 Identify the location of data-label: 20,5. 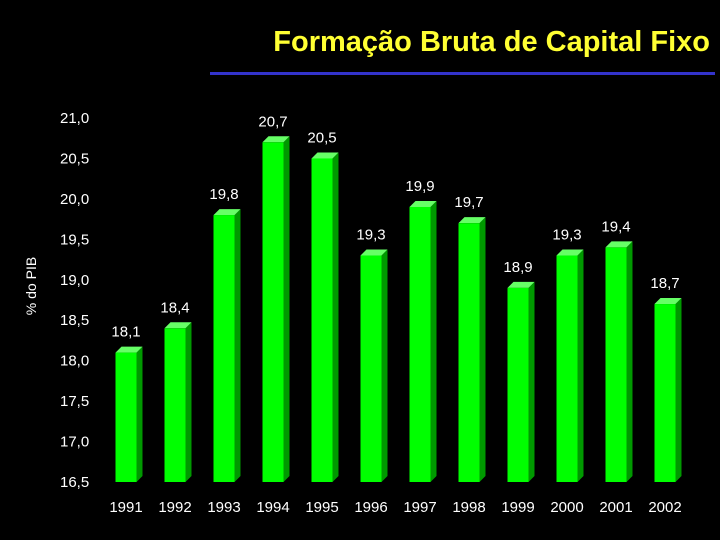
(321, 137).